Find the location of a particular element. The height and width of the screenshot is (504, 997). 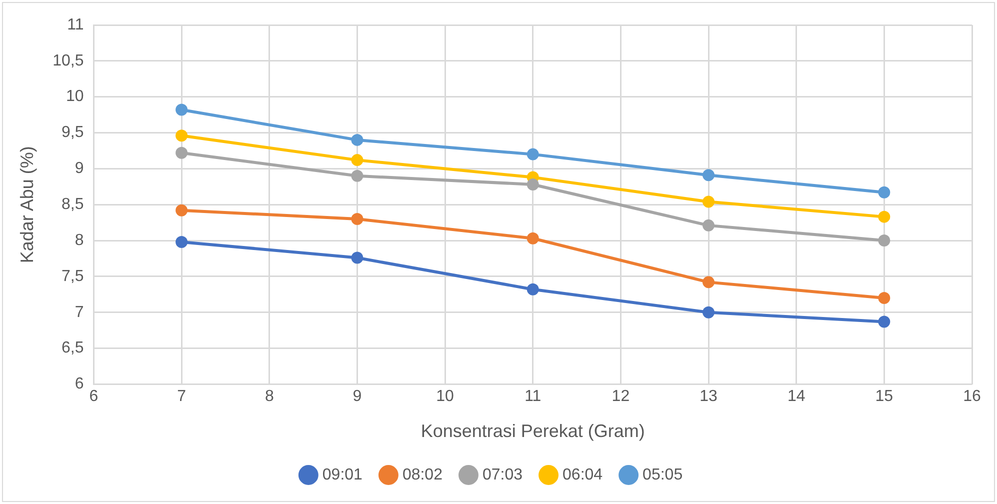

y-tick-label: 7 is located at coordinates (79, 312).